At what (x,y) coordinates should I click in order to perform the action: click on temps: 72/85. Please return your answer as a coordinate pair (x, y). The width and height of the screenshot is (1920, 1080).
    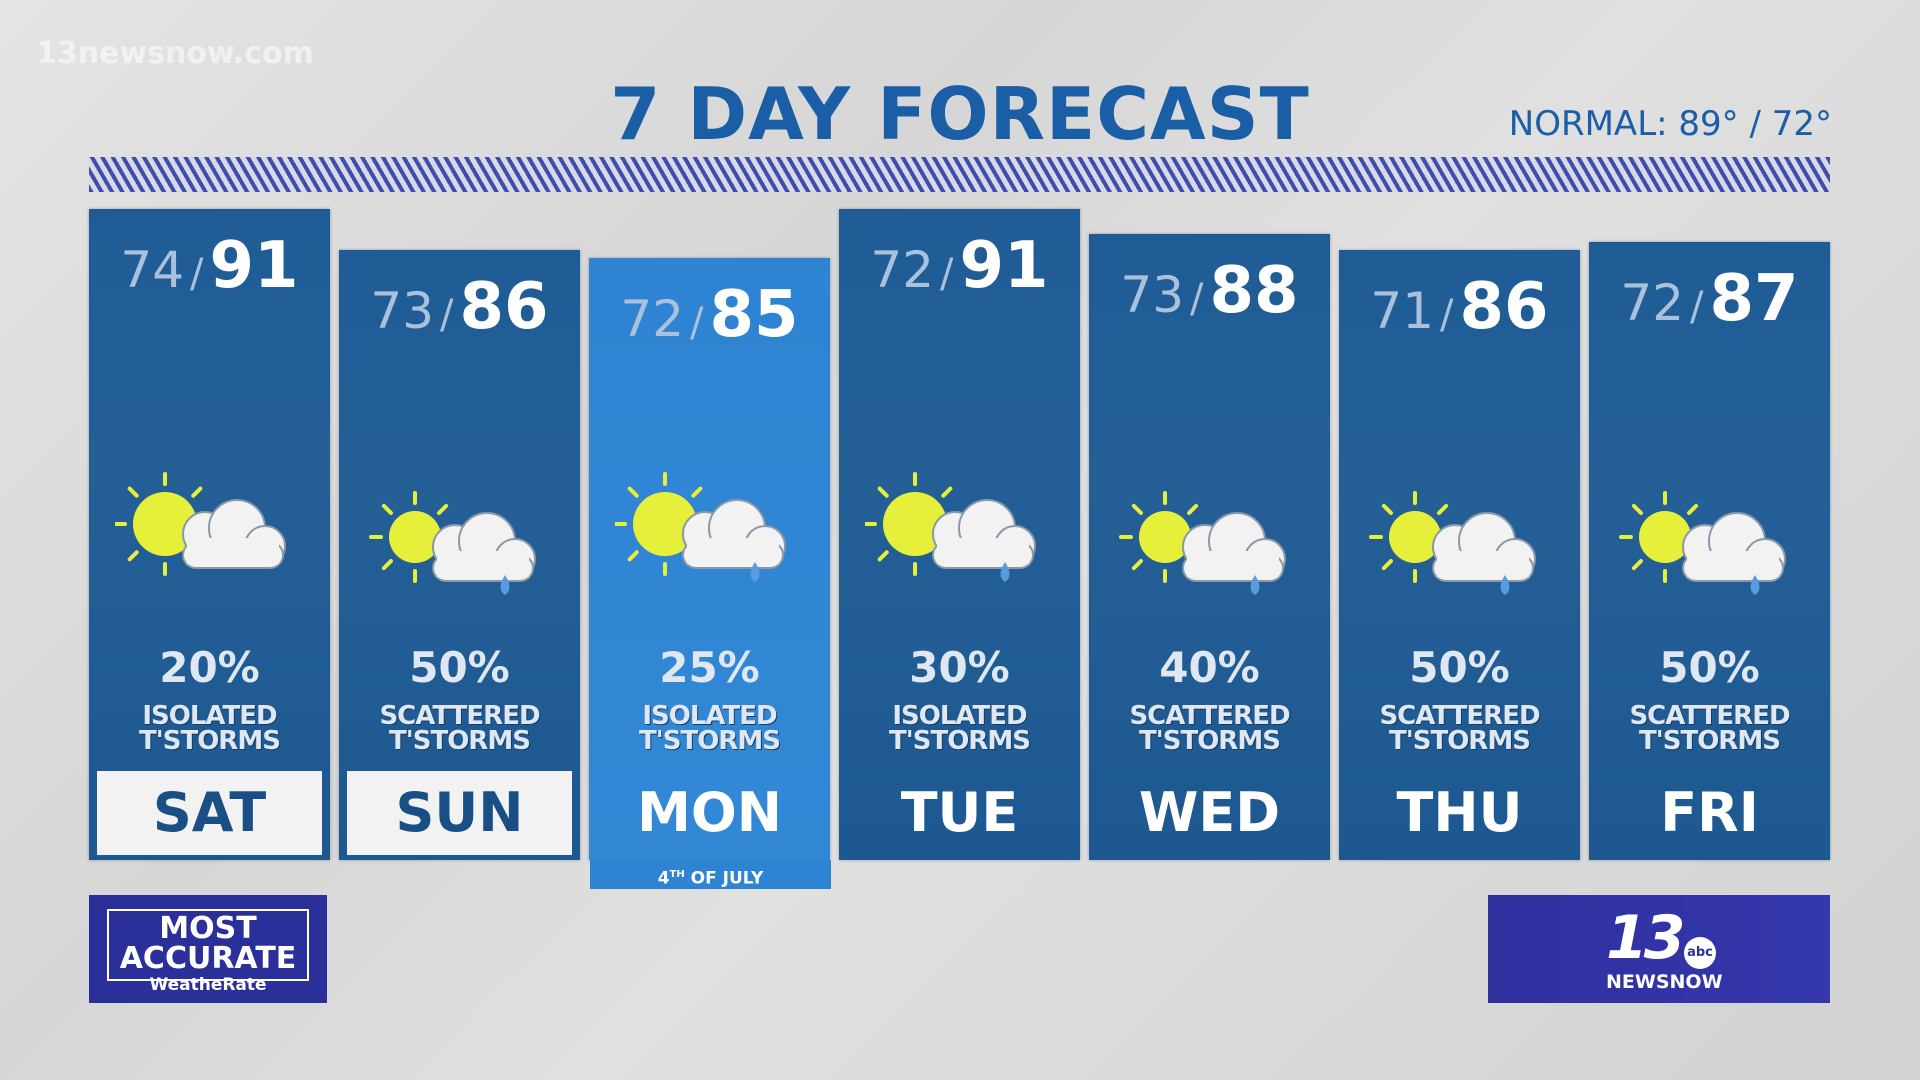
    Looking at the image, I should click on (709, 315).